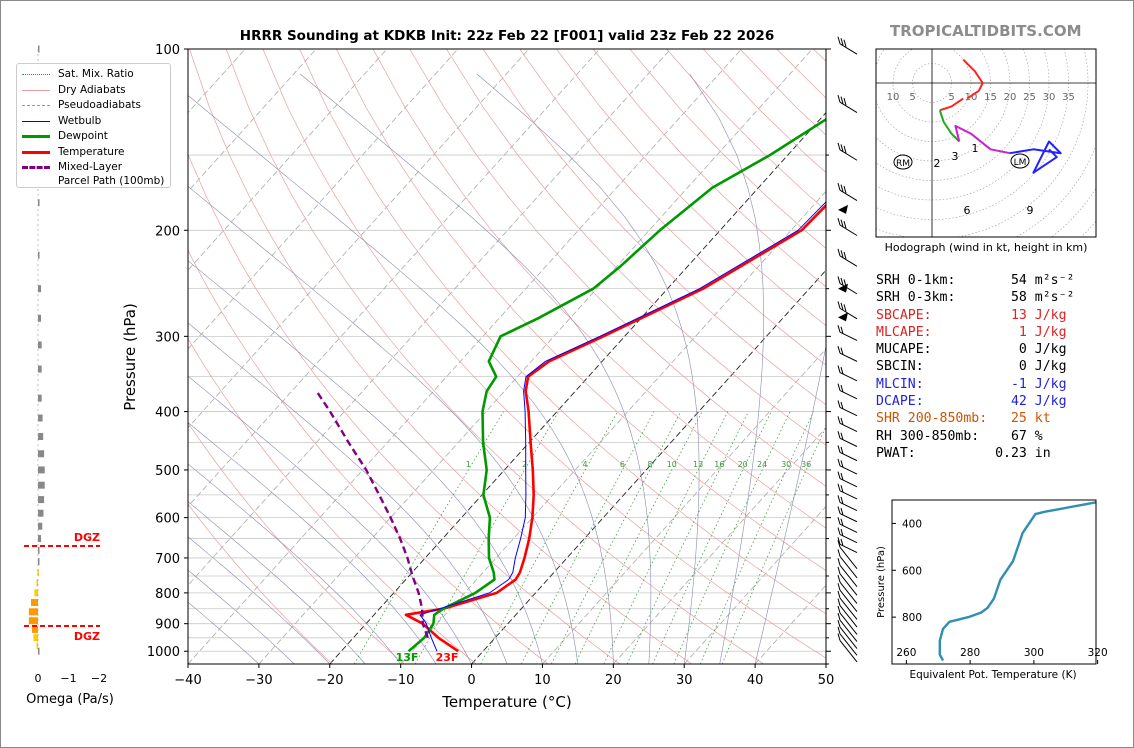  Describe the element at coordinates (967, 210) in the screenshot. I see `hodo-height-label: 6` at that location.